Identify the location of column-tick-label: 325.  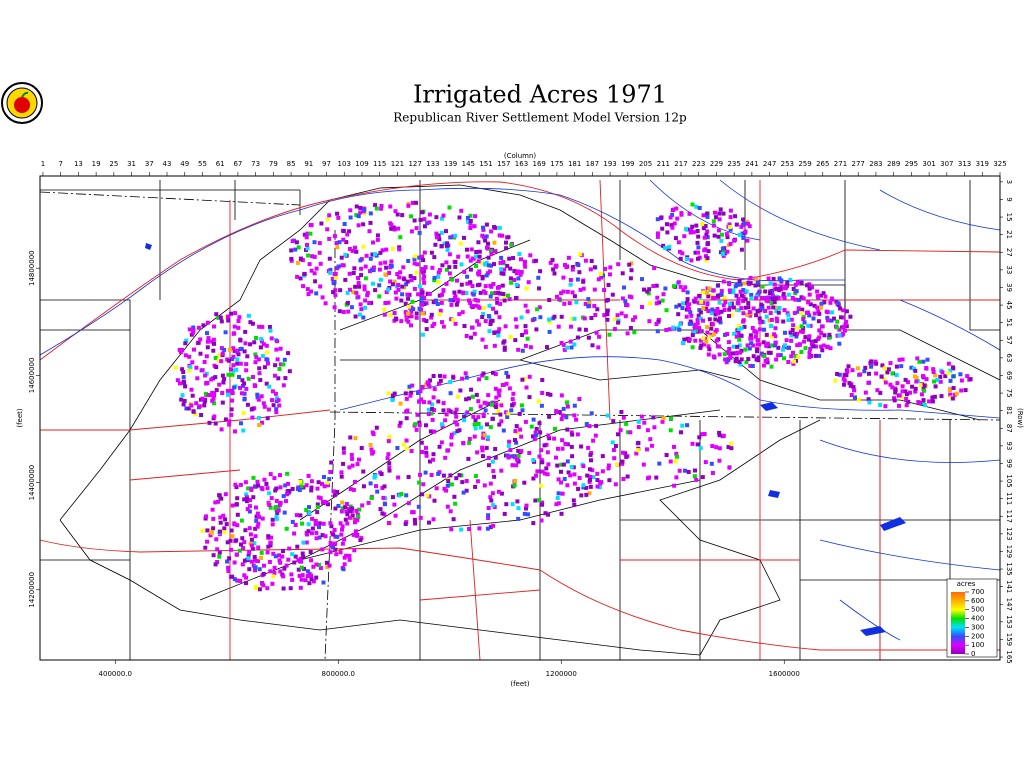
(999, 164).